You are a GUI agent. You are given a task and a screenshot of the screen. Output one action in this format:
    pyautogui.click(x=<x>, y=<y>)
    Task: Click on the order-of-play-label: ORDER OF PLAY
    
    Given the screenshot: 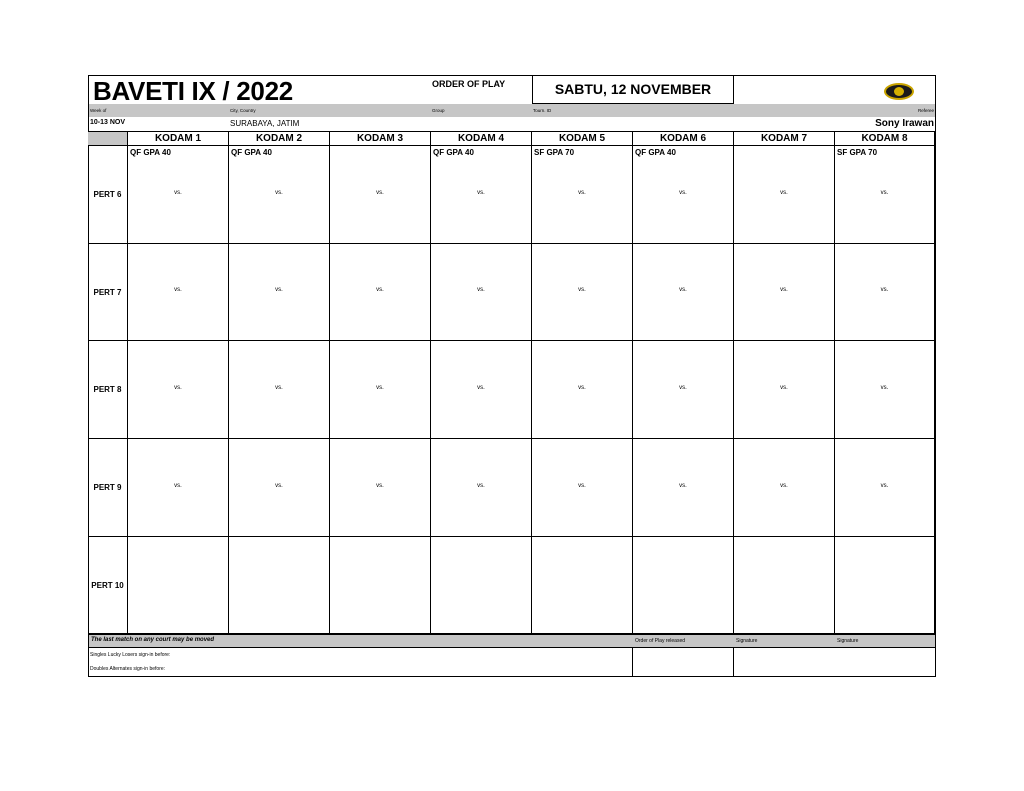 What is the action you would take?
    pyautogui.click(x=469, y=84)
    